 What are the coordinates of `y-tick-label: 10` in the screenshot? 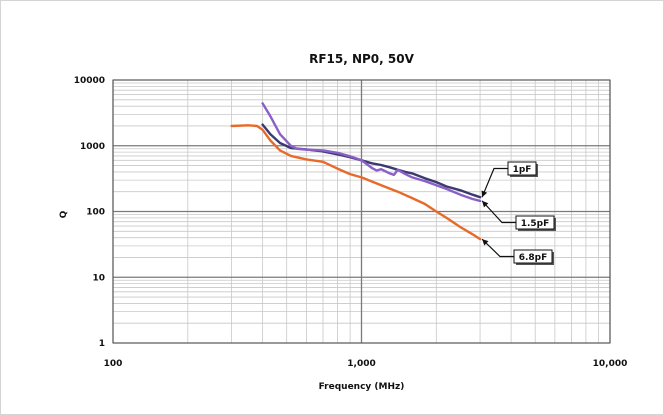 It's located at (98, 278).